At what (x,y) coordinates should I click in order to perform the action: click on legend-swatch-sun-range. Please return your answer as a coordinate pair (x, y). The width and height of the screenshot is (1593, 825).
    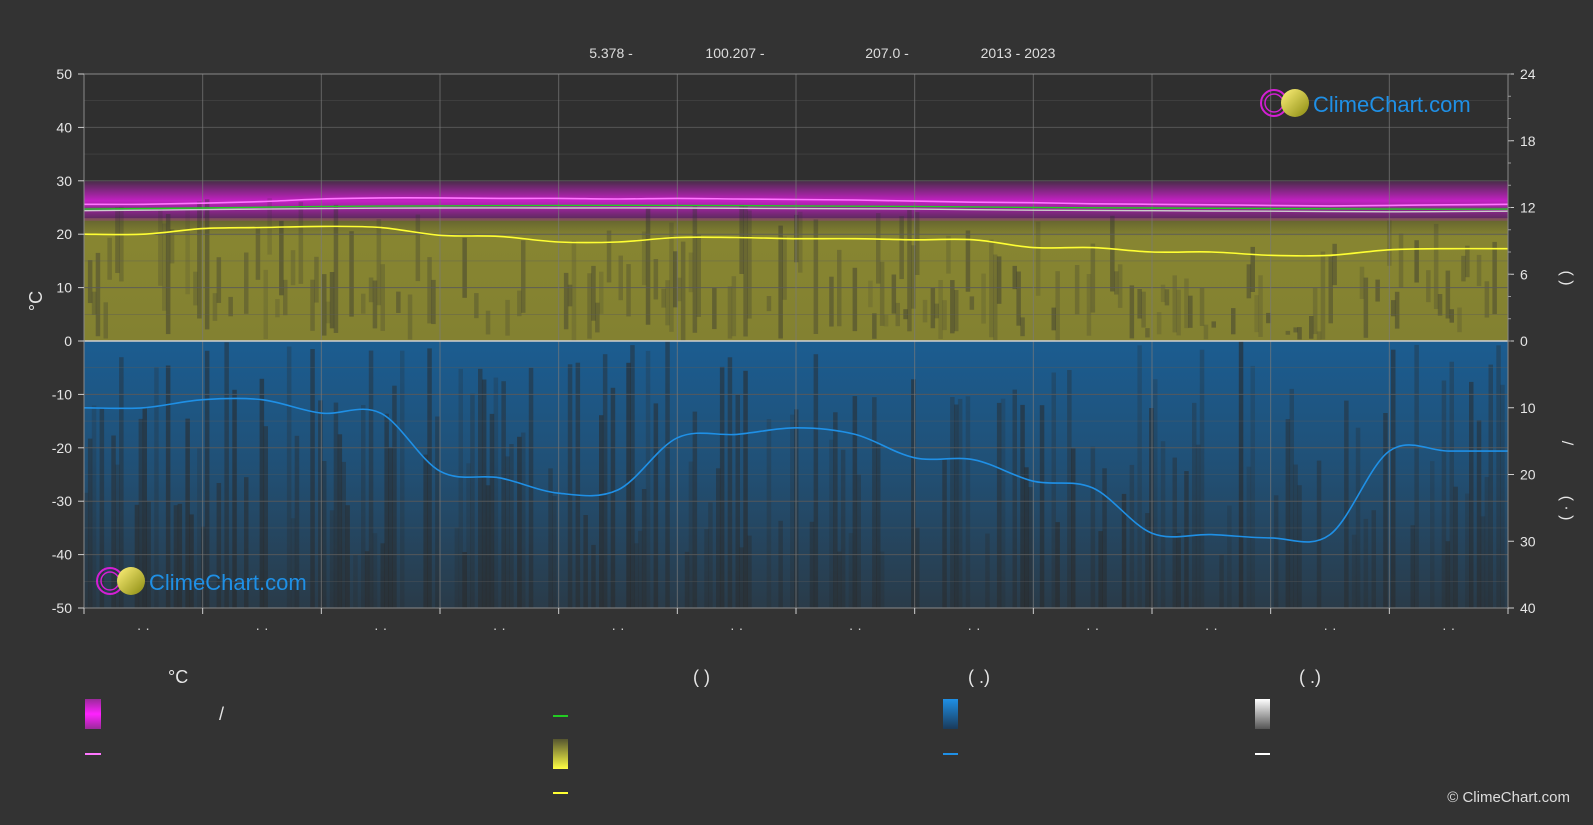
    Looking at the image, I should click on (560, 754).